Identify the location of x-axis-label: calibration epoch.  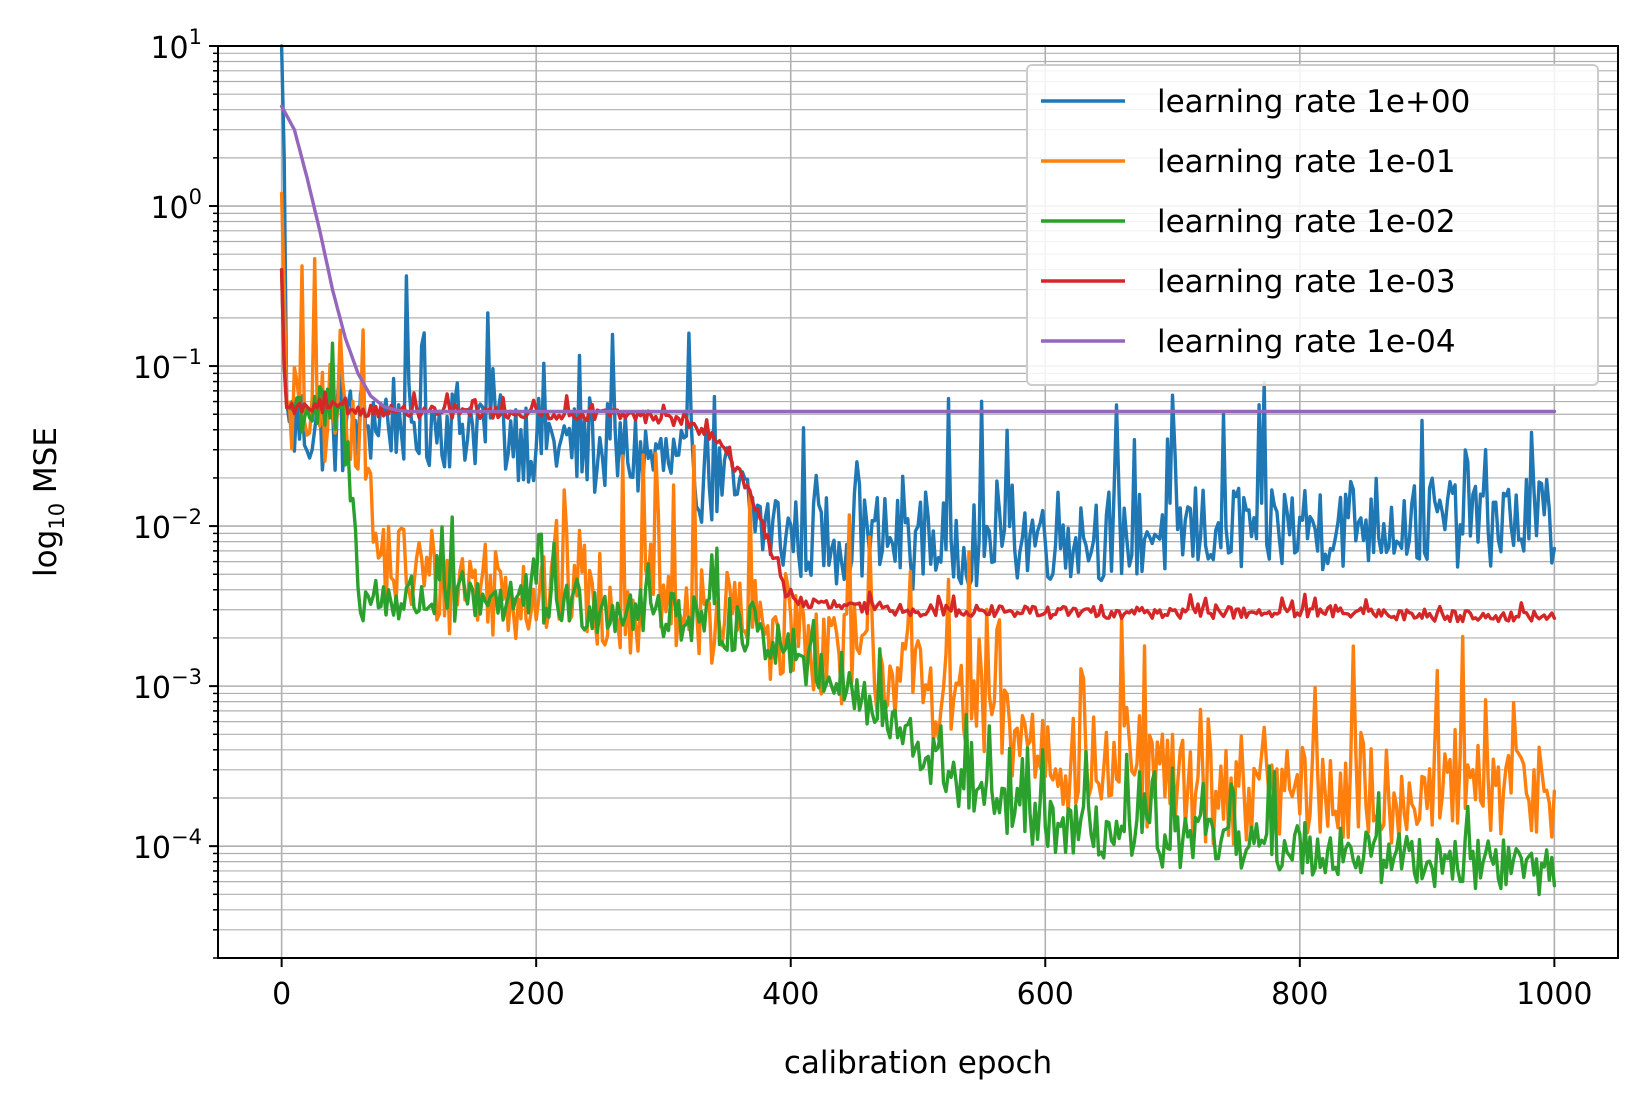
(918, 1063).